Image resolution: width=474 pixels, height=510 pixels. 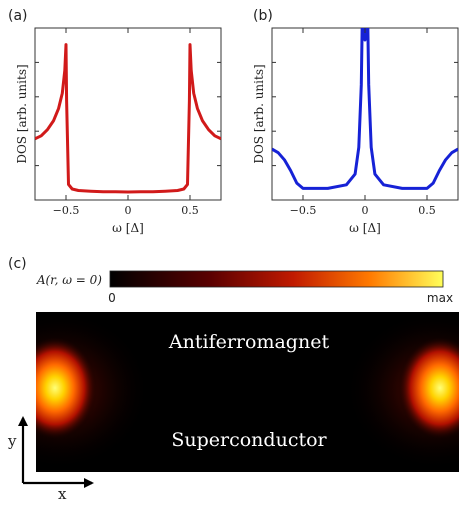 I want to click on region-label-antiferromagnet: Antiferromagnet, so click(x=249, y=342).